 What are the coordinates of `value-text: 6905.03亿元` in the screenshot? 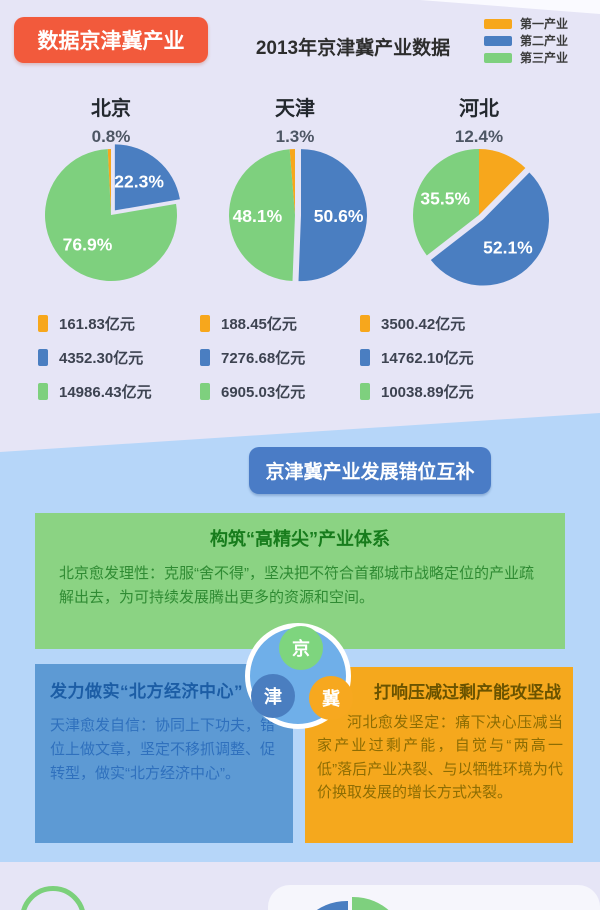 It's located at (263, 392).